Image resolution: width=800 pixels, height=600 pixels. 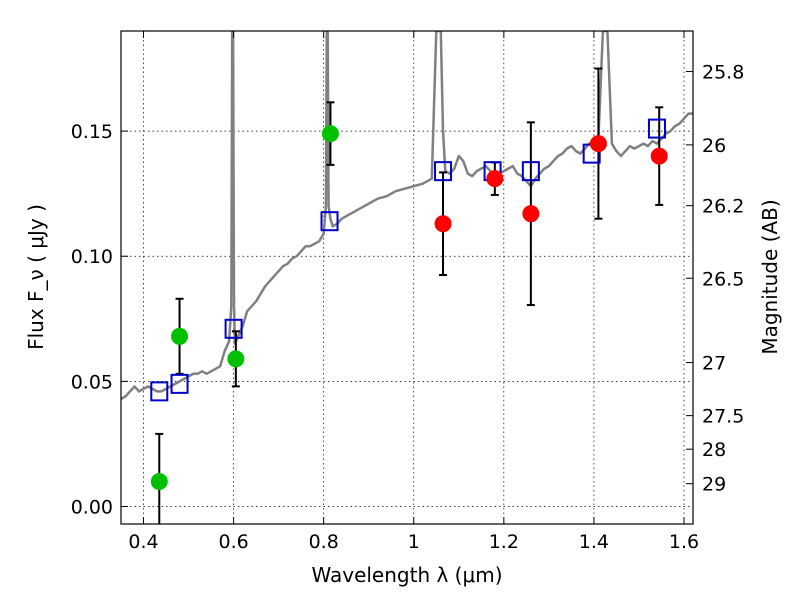 What do you see at coordinates (723, 417) in the screenshot?
I see `right-tick-label: 27.5` at bounding box center [723, 417].